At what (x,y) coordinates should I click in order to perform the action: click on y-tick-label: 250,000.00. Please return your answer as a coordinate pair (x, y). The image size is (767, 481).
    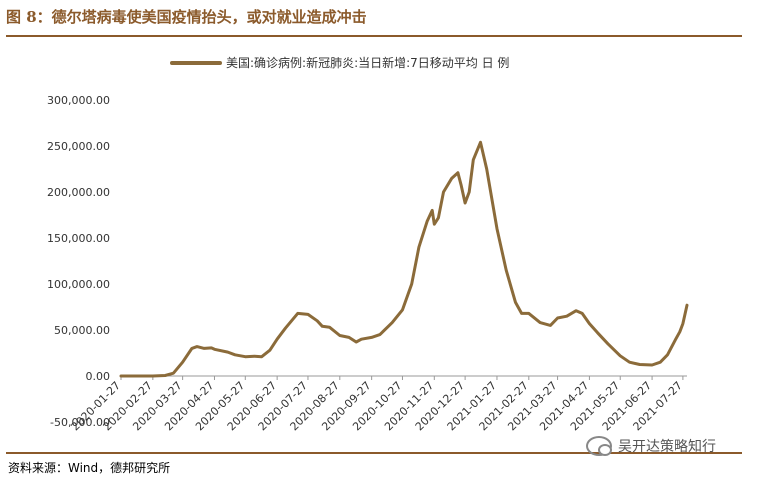
    Looking at the image, I should click on (78, 146).